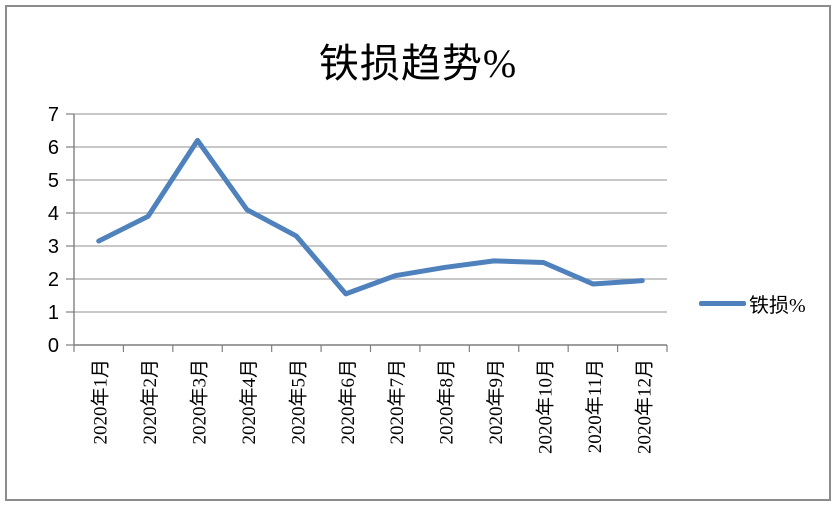 This screenshot has height=514, width=837. What do you see at coordinates (298, 402) in the screenshot?
I see `x-axis-category-label: 2020年5月` at bounding box center [298, 402].